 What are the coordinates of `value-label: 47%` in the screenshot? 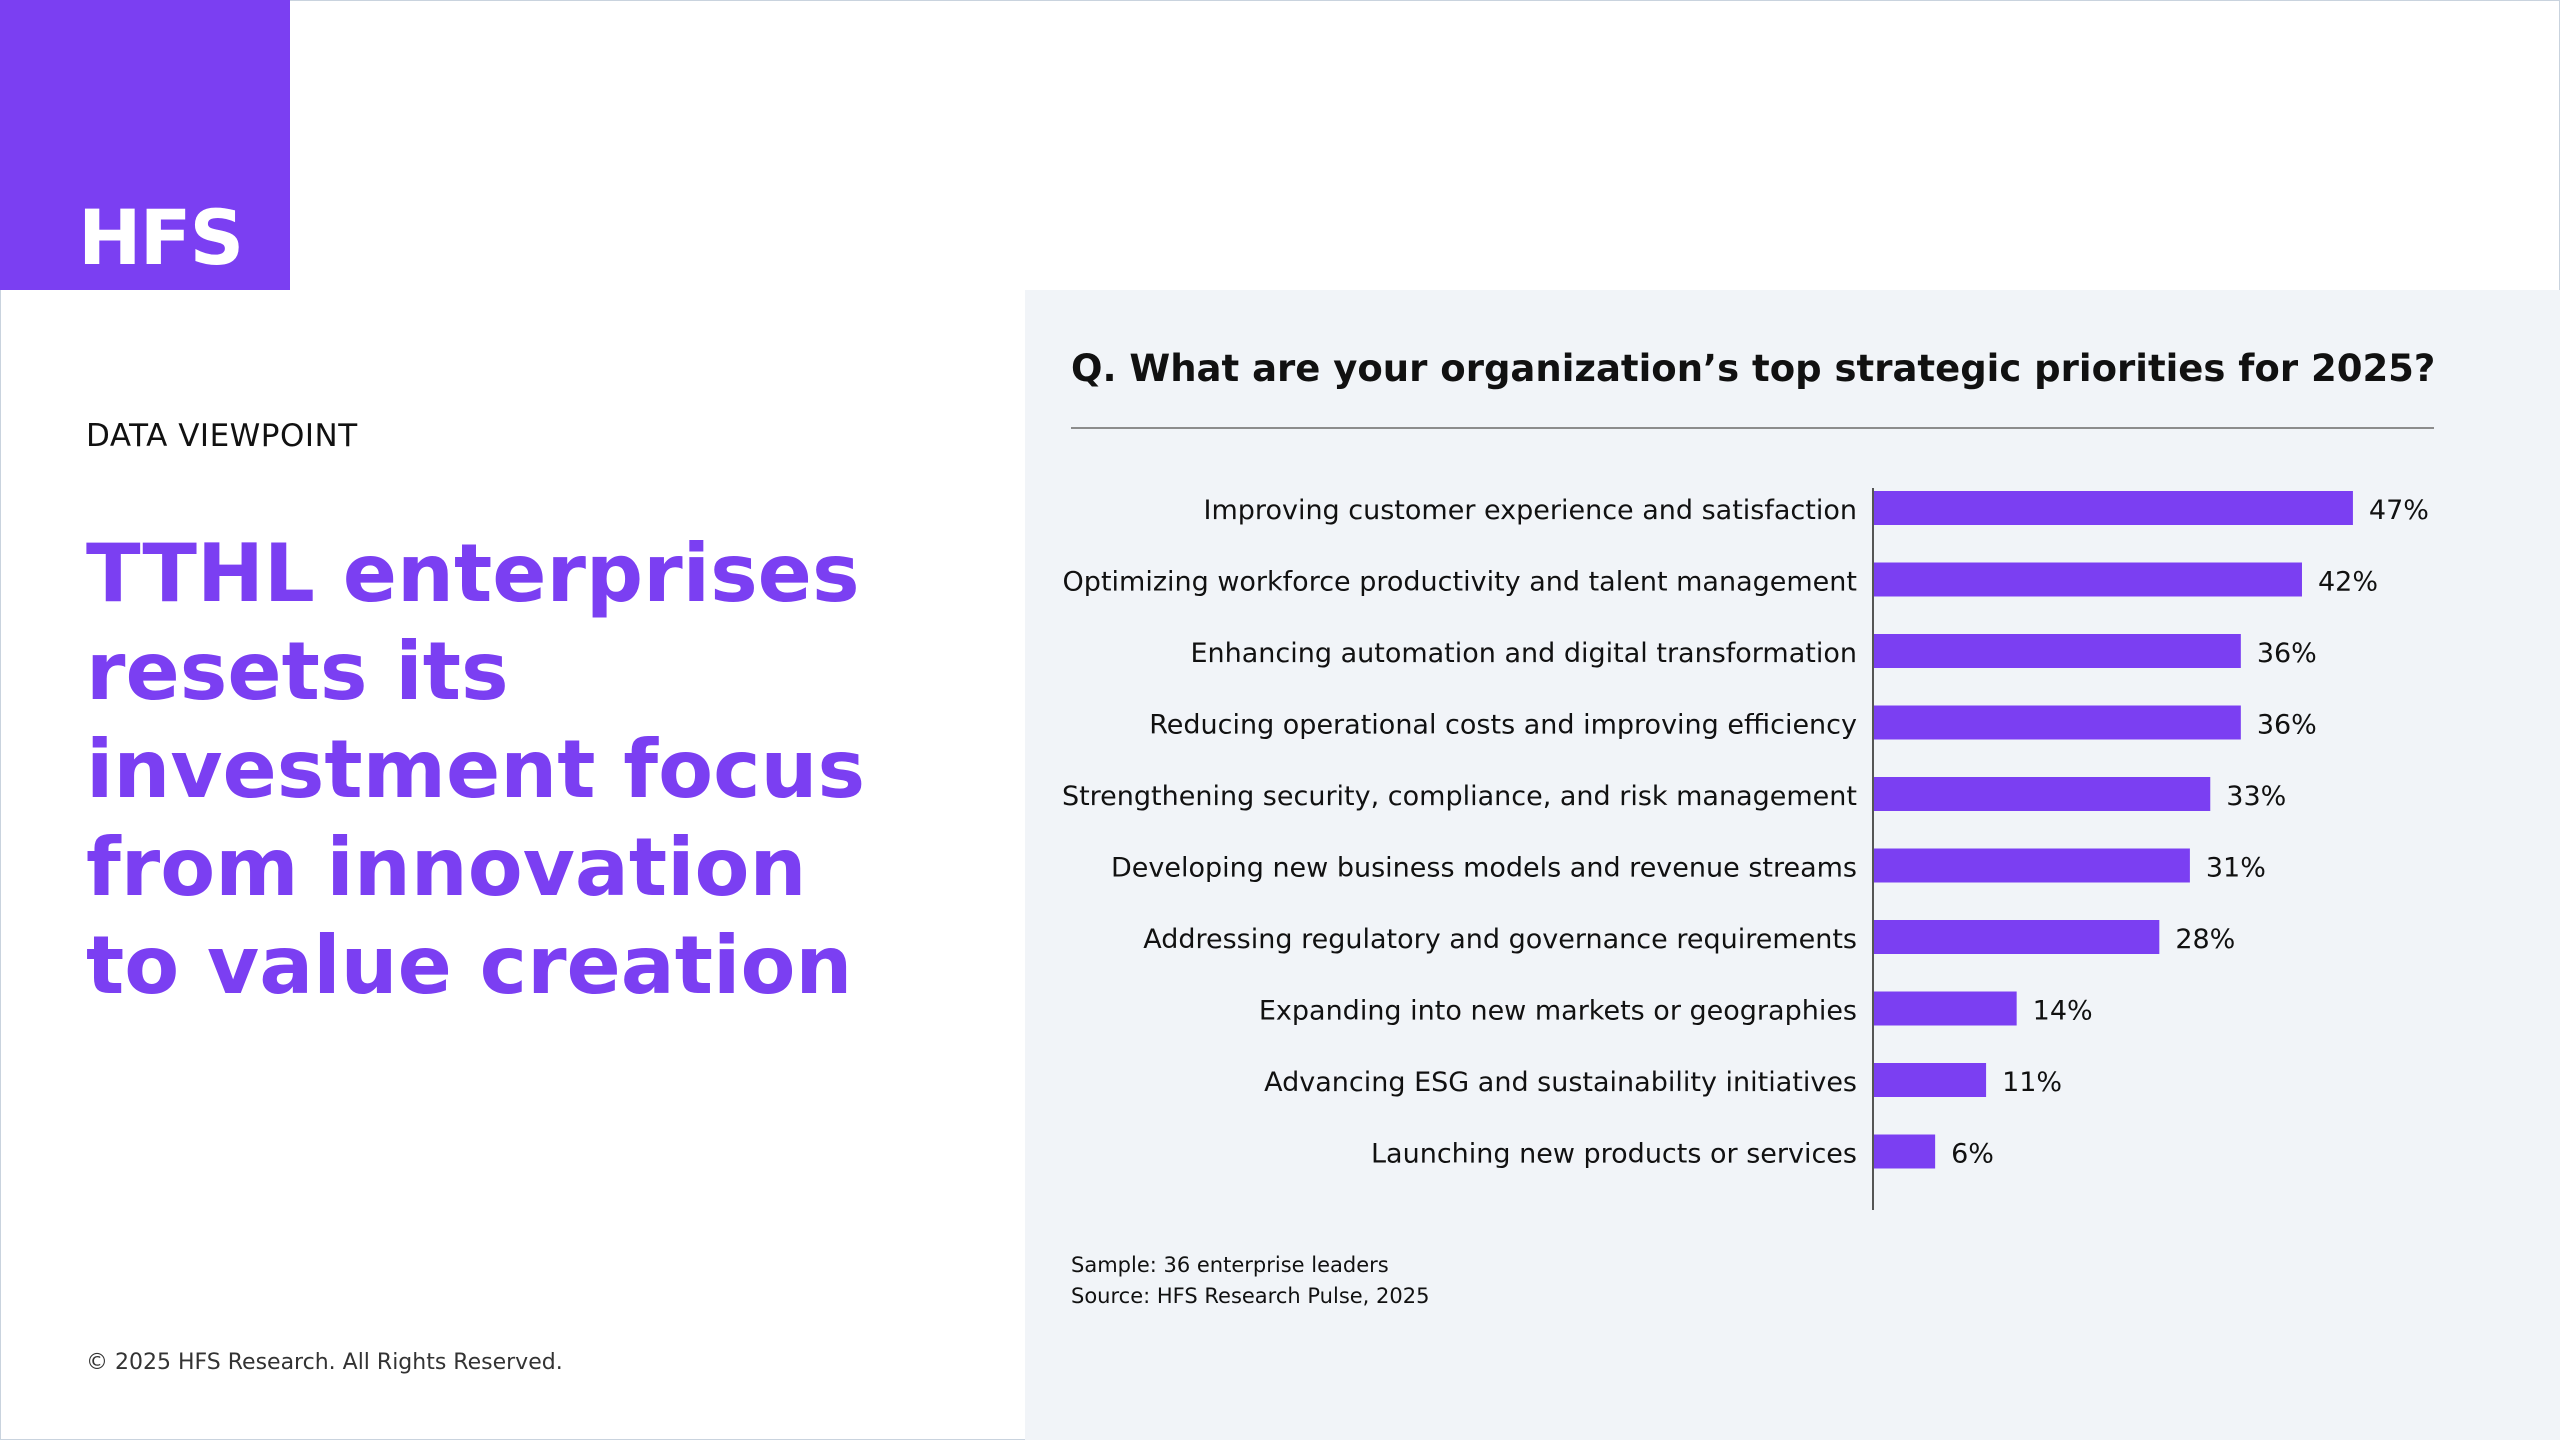 It's located at (2399, 510).